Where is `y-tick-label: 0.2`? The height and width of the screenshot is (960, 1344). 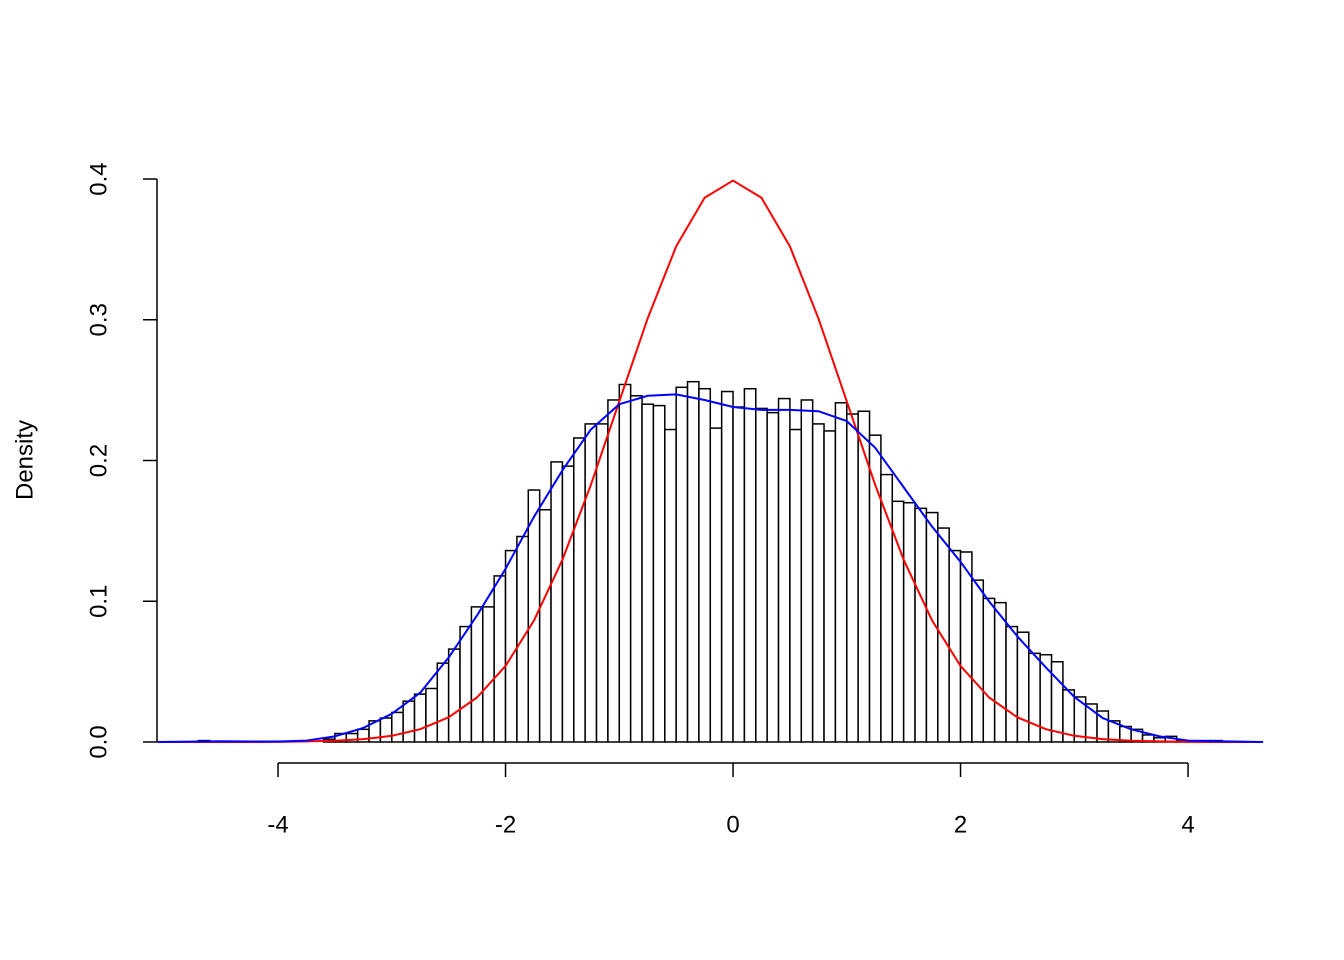 y-tick-label: 0.2 is located at coordinates (98, 460).